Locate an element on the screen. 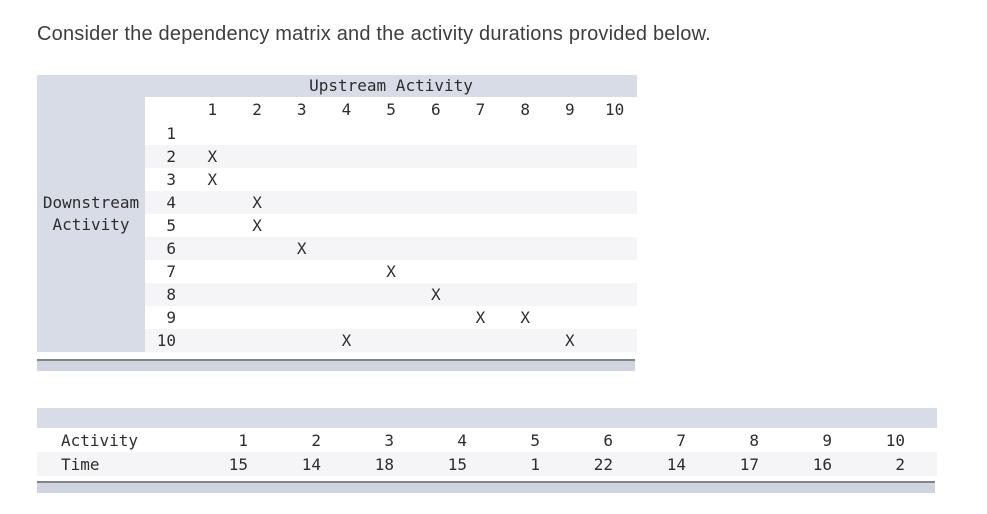 The image size is (987, 514). time-value-cell: 18 is located at coordinates (384, 464).